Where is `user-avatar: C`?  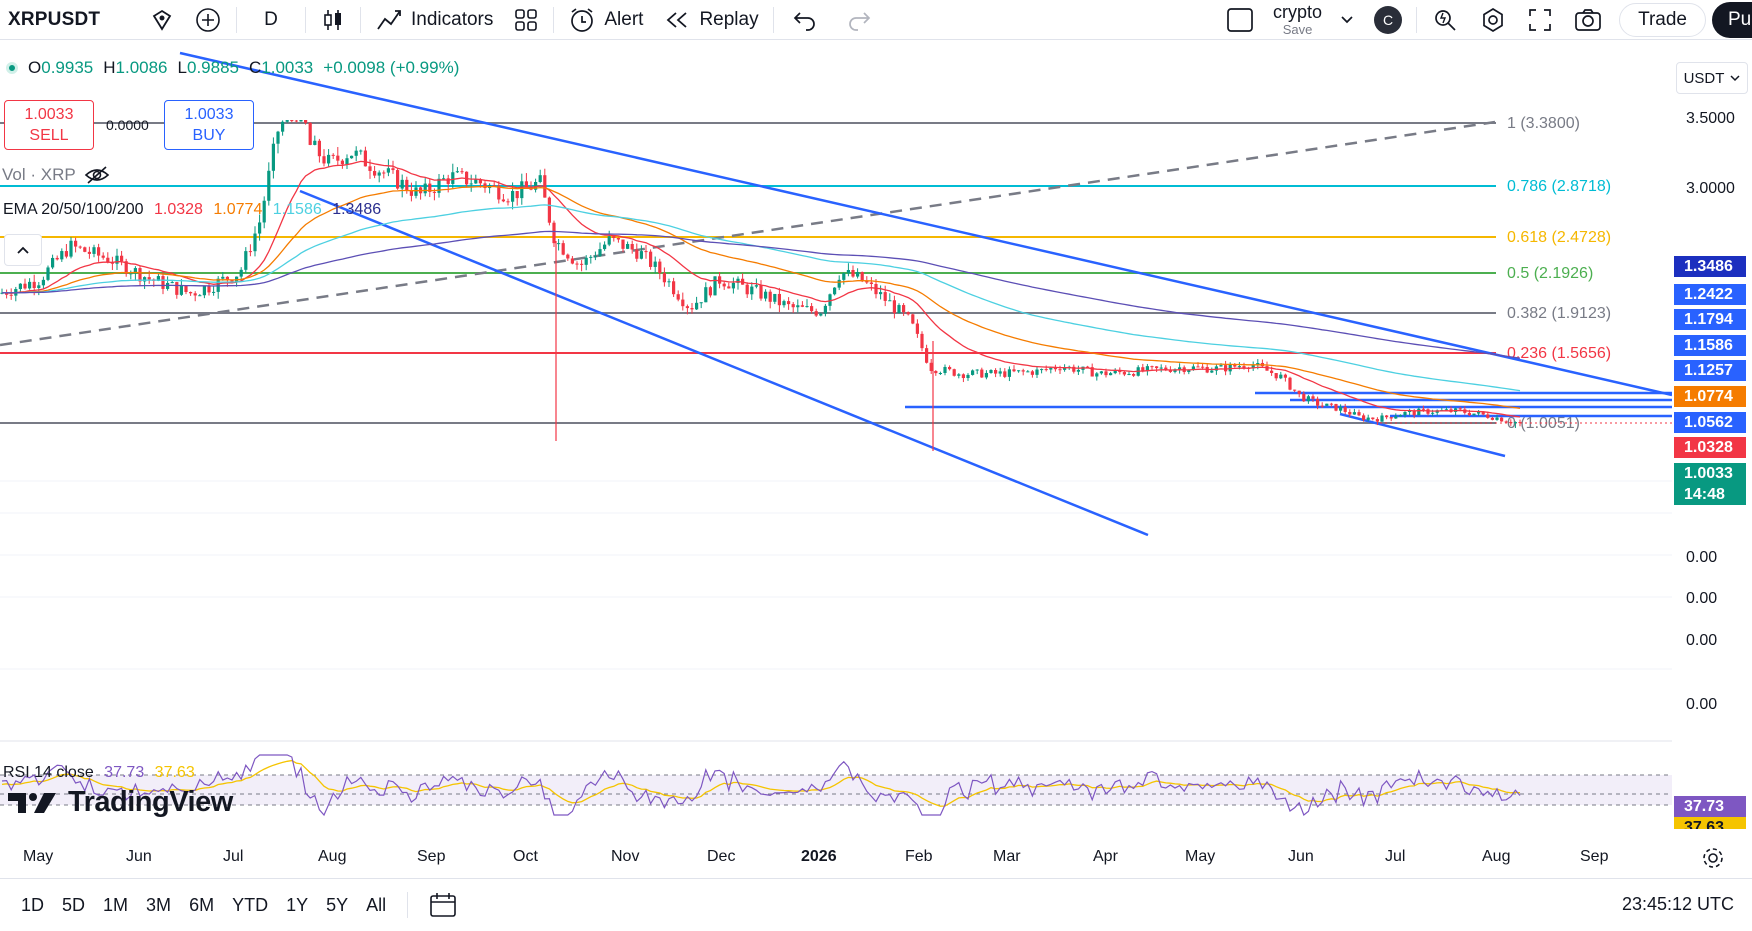
user-avatar: C is located at coordinates (1388, 20).